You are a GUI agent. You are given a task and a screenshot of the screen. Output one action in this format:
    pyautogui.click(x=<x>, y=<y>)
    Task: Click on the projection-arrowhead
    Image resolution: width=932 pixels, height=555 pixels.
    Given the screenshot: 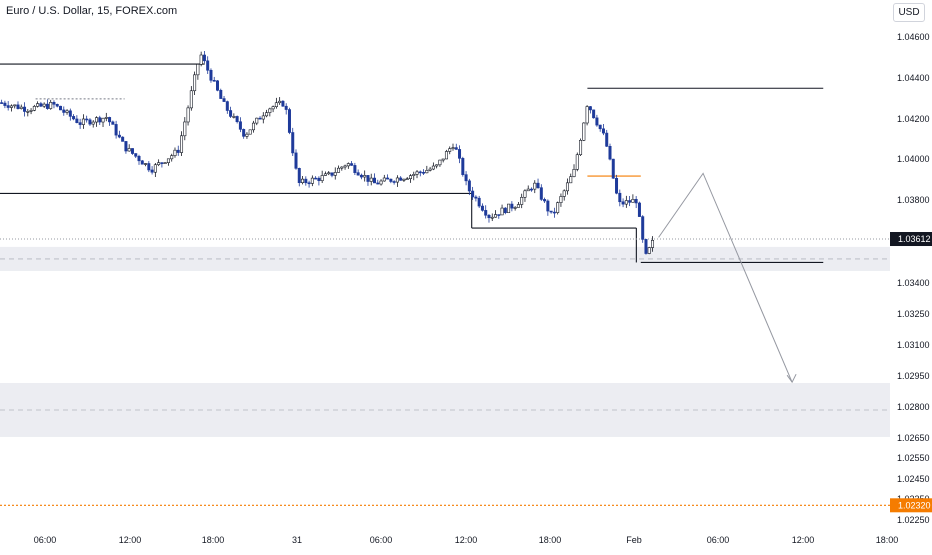 What is the action you would take?
    pyautogui.click(x=791, y=378)
    